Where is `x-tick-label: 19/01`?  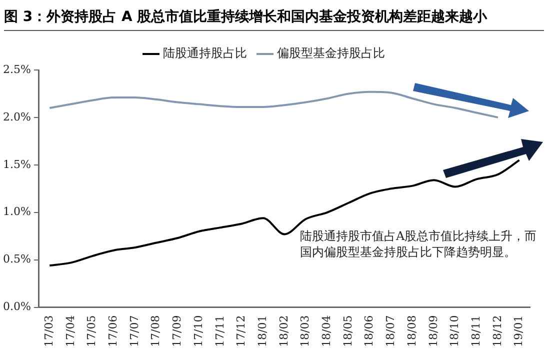 x-tick-label: 19/01 is located at coordinates (519, 331).